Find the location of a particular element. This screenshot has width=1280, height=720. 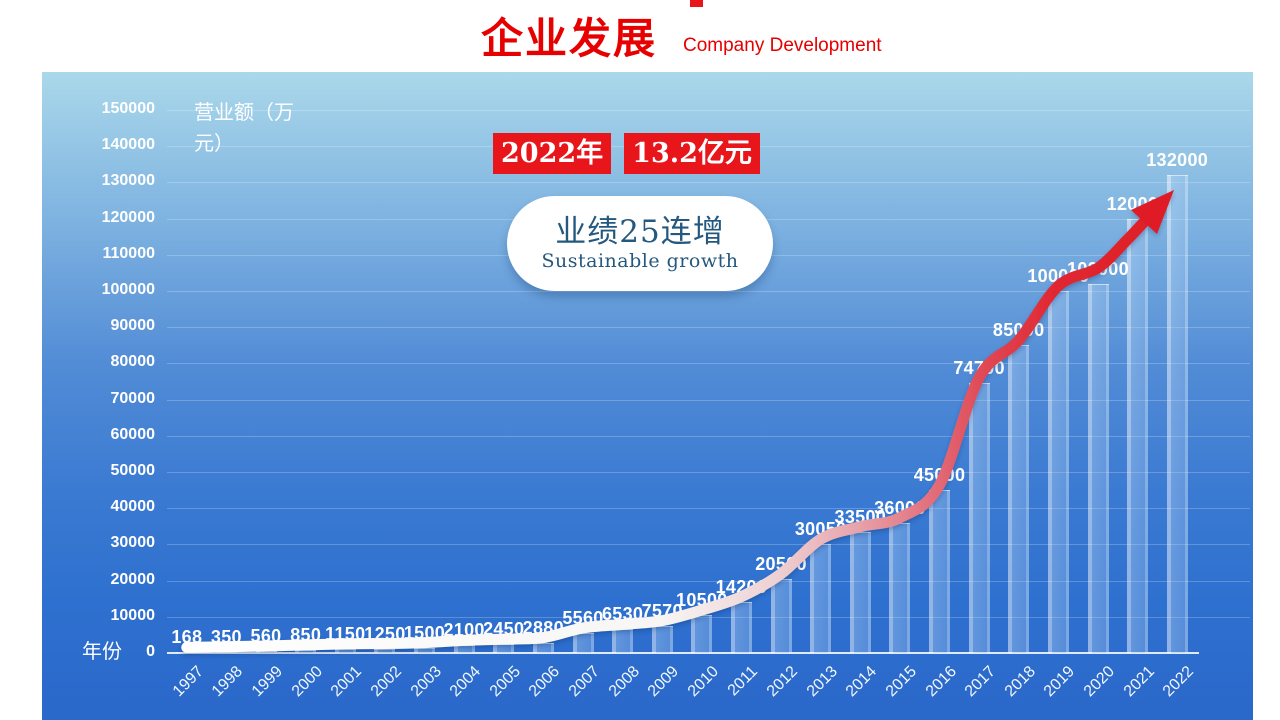

y-tick-label: 0 is located at coordinates (150, 651).